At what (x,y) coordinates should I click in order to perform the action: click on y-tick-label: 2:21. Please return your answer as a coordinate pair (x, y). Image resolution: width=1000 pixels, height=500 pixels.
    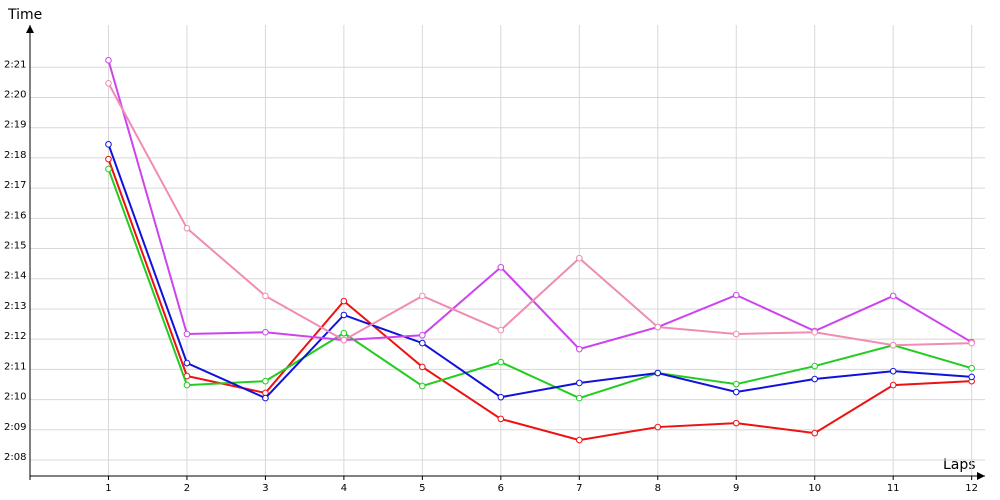
    Looking at the image, I should click on (15, 64).